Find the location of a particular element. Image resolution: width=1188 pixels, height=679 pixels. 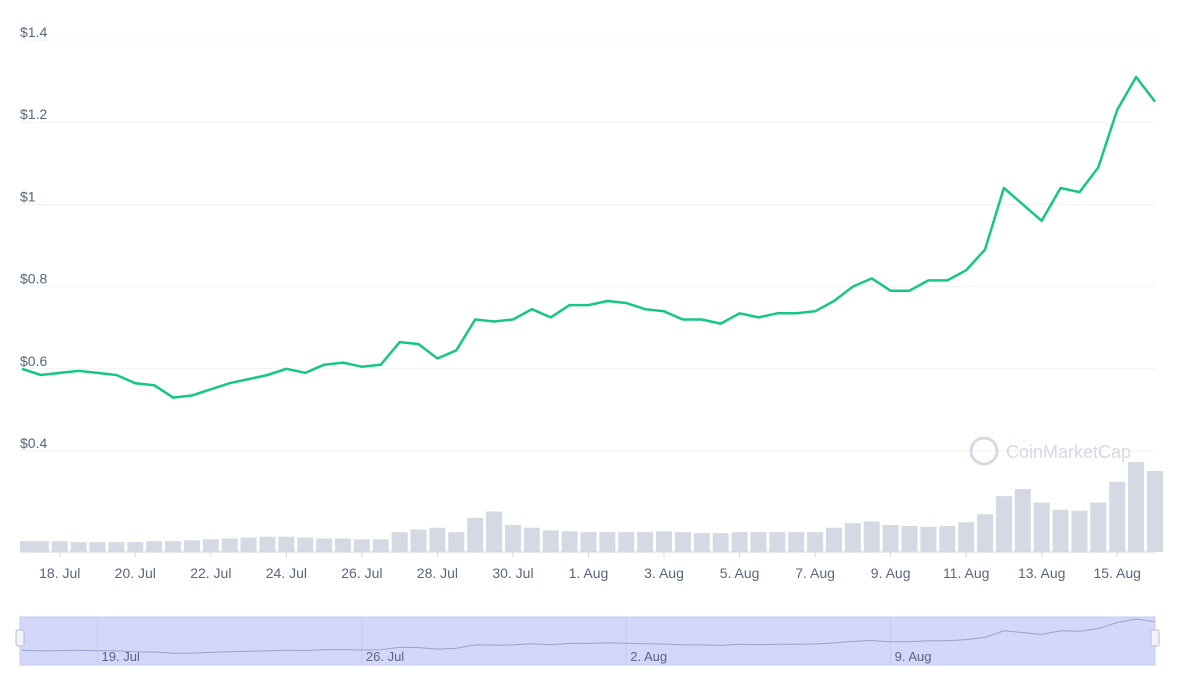

x-tick-label: 9. Aug is located at coordinates (891, 573).